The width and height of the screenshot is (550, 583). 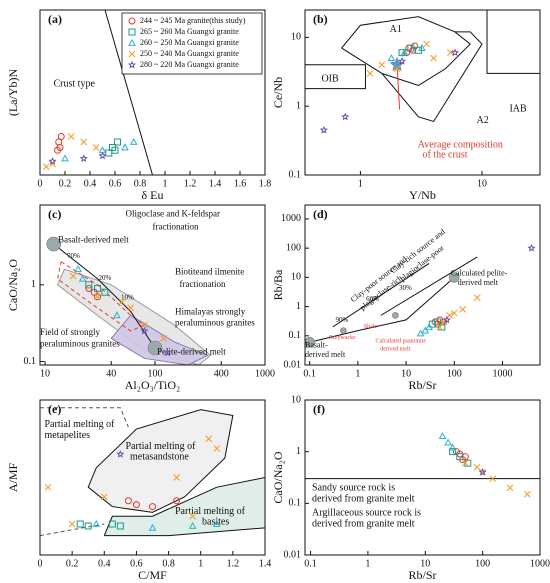 What do you see at coordinates (221, 373) in the screenshot?
I see `x-tick-label: 400` at bounding box center [221, 373].